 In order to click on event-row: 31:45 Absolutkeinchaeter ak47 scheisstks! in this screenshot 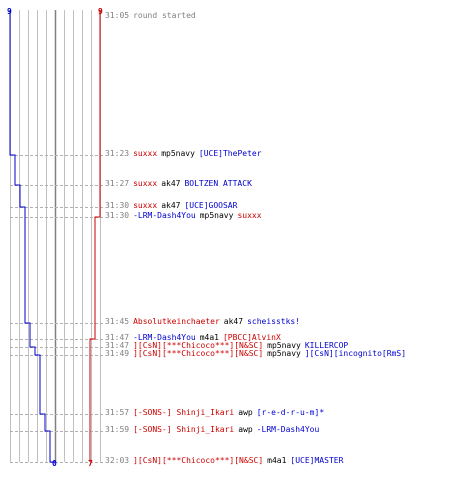, I will do `click(204, 322)`.